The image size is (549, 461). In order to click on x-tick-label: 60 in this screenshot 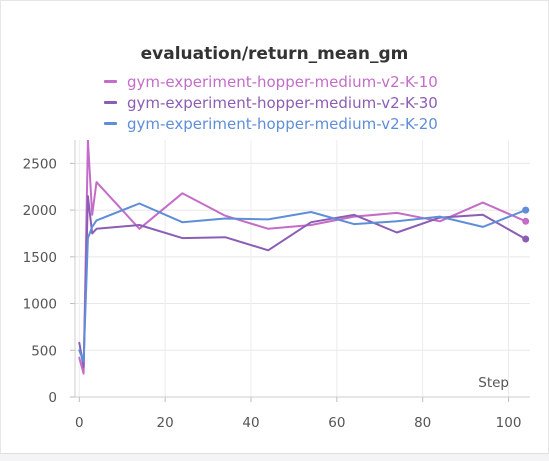, I will do `click(336, 423)`.